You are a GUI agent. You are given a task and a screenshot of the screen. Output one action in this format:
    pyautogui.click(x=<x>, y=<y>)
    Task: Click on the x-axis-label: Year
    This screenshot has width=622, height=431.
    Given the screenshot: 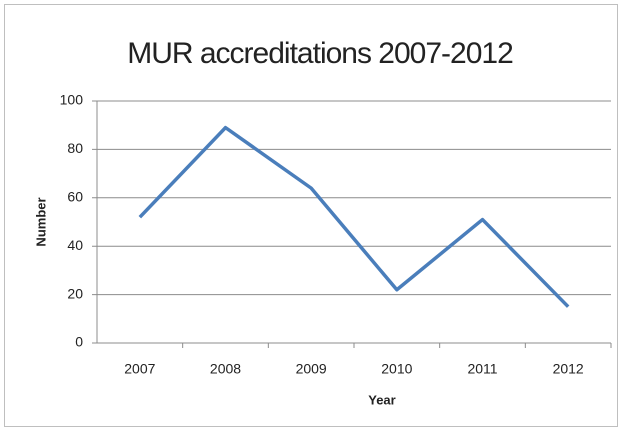 What is the action you would take?
    pyautogui.click(x=381, y=399)
    